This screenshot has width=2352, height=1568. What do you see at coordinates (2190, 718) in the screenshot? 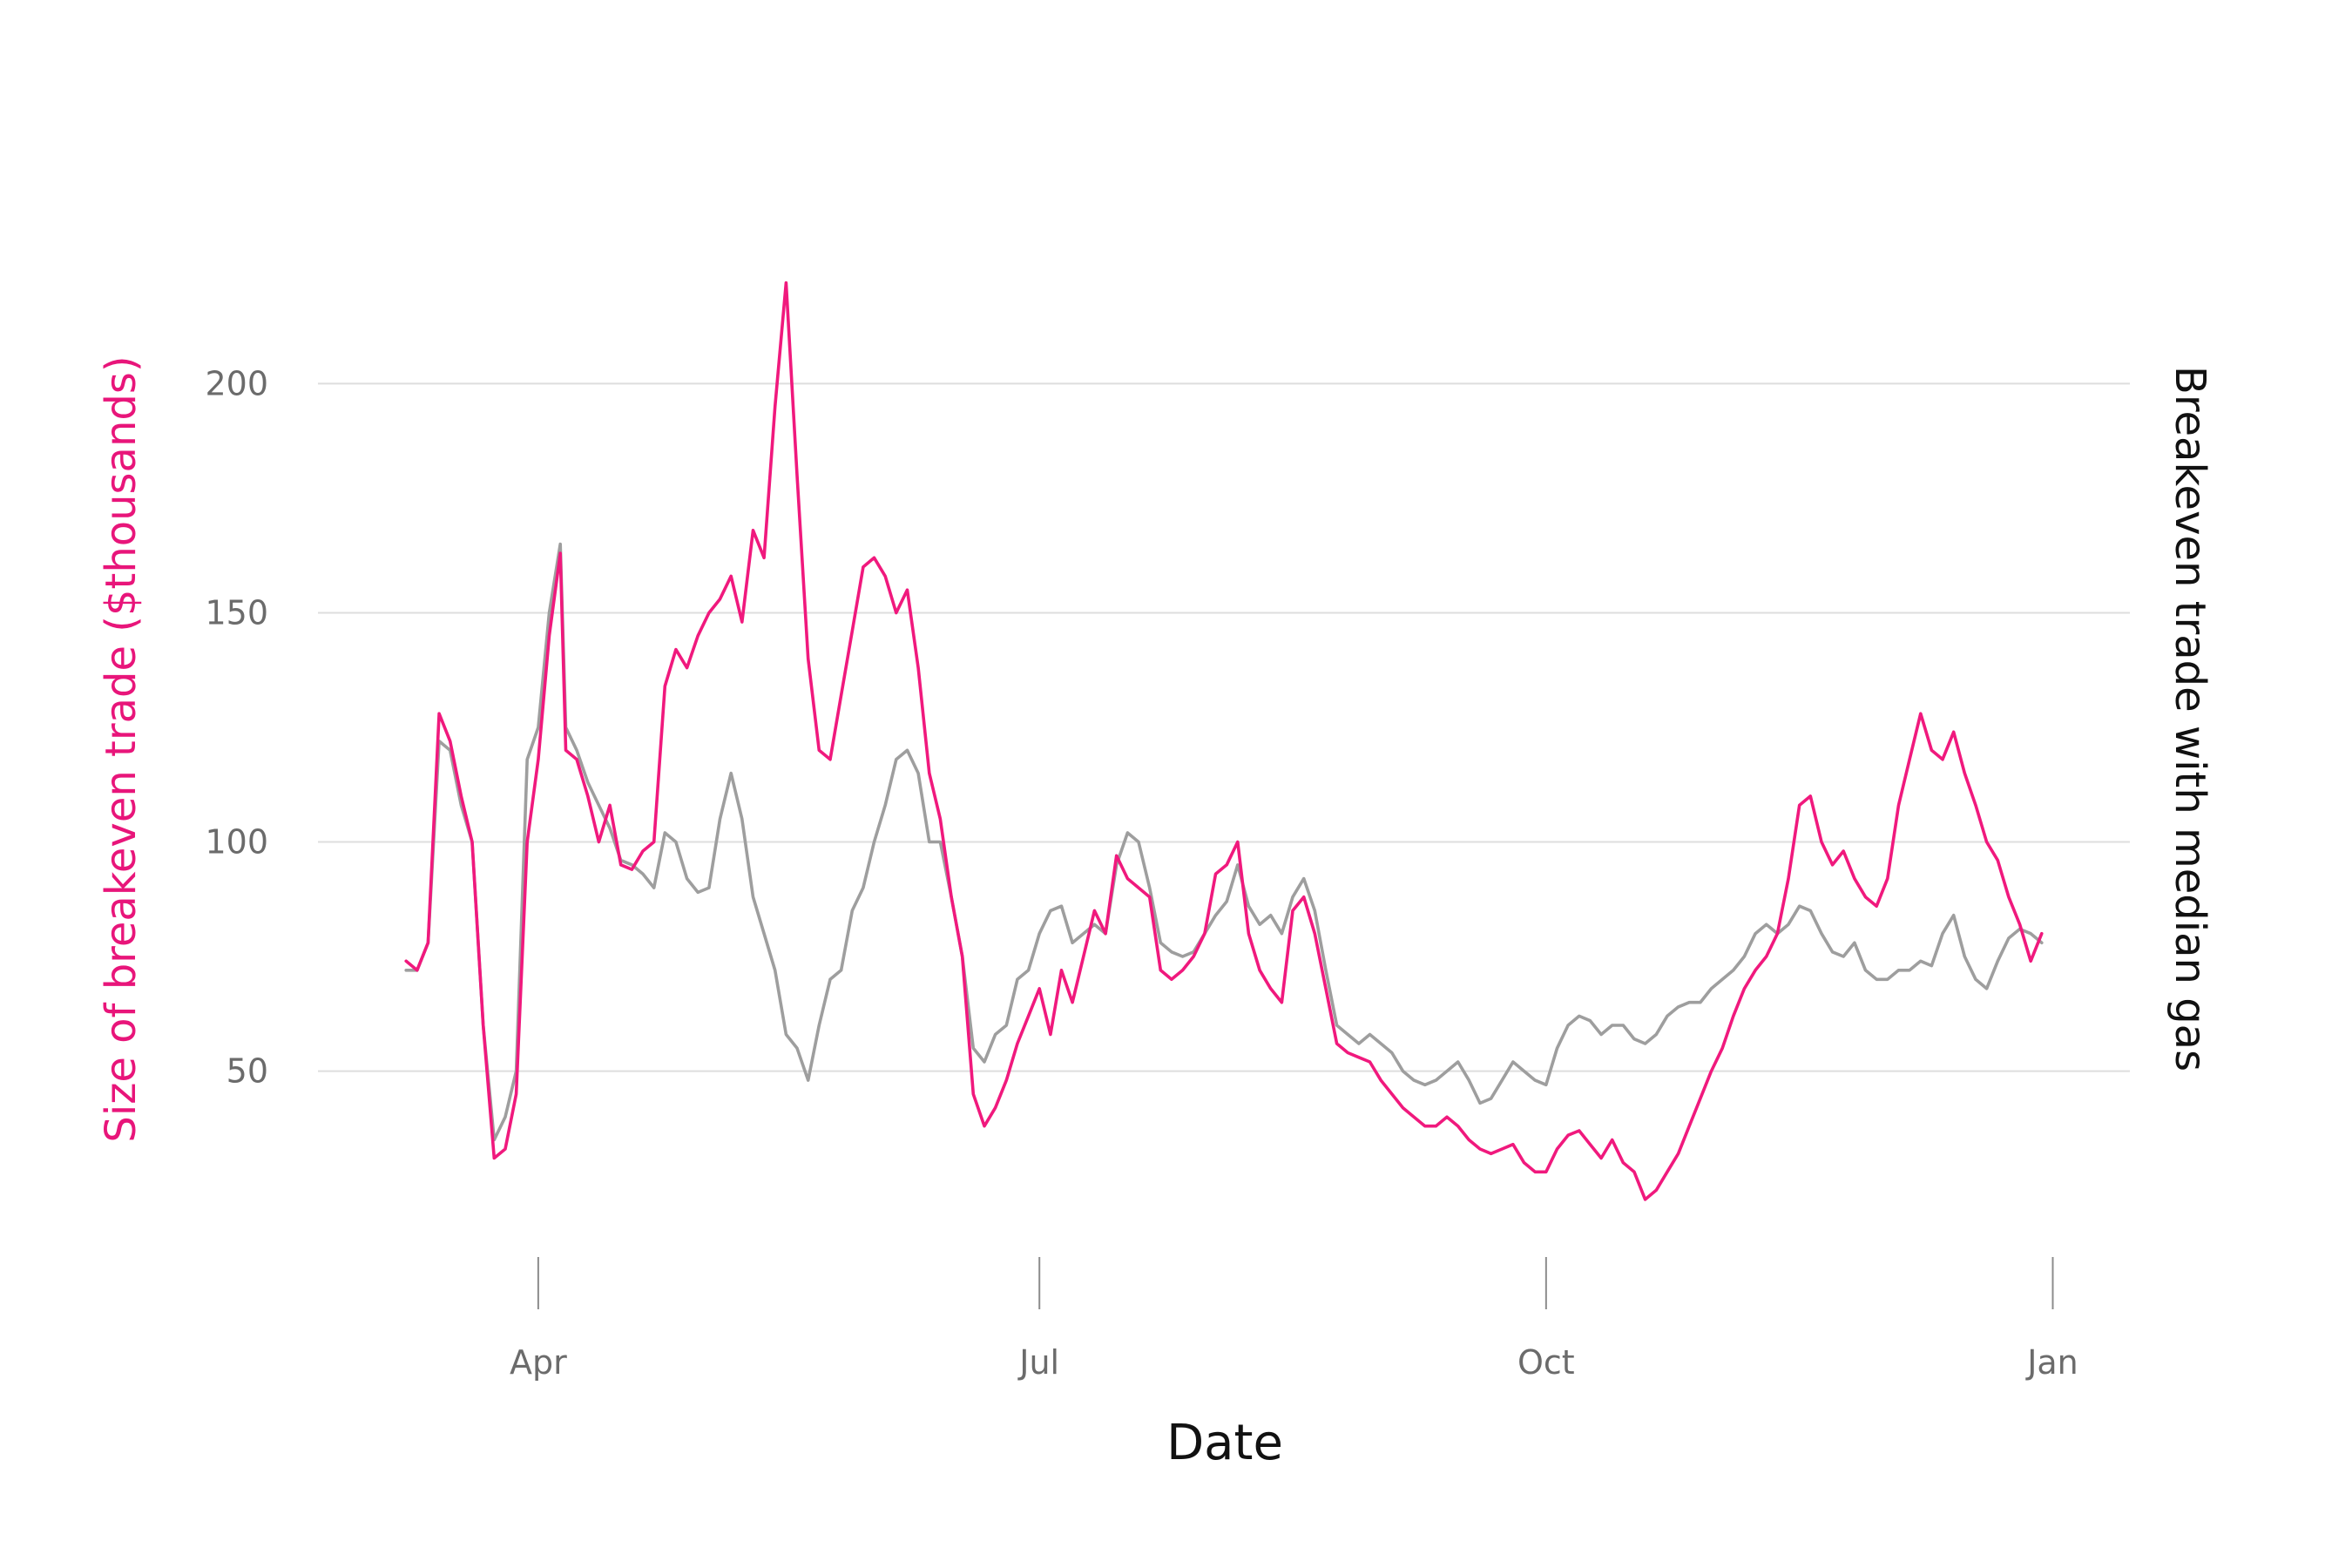
I see `secondary-y-axis-title: Breakeven trade with median gas` at bounding box center [2190, 718].